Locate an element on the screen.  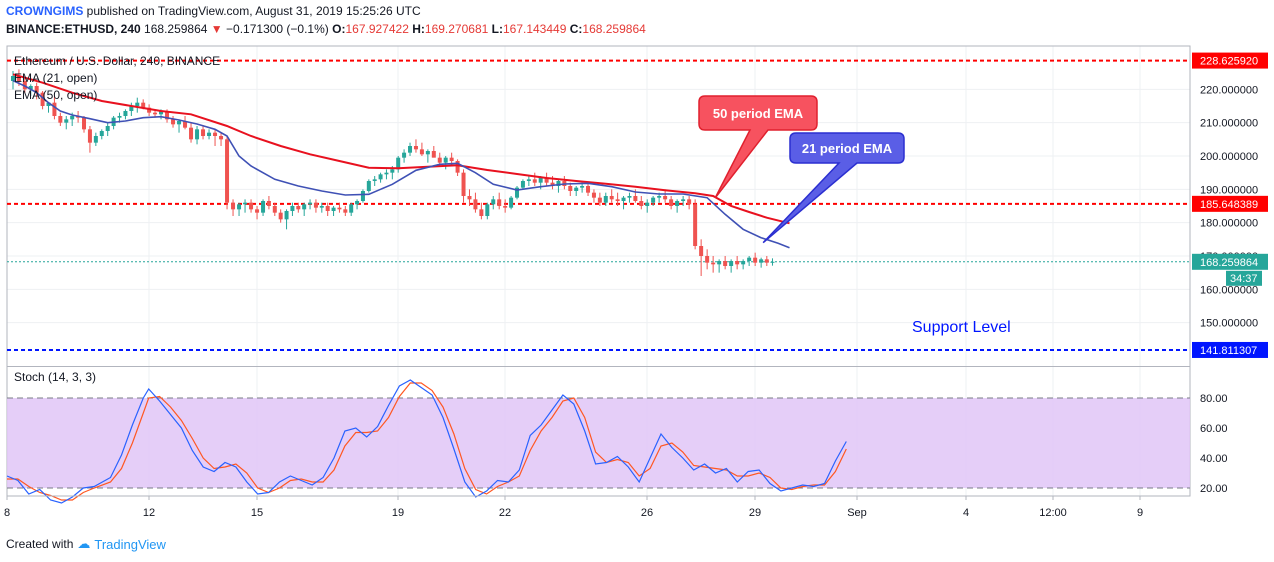
price-tick-label: 210.000000 is located at coordinates (1229, 124).